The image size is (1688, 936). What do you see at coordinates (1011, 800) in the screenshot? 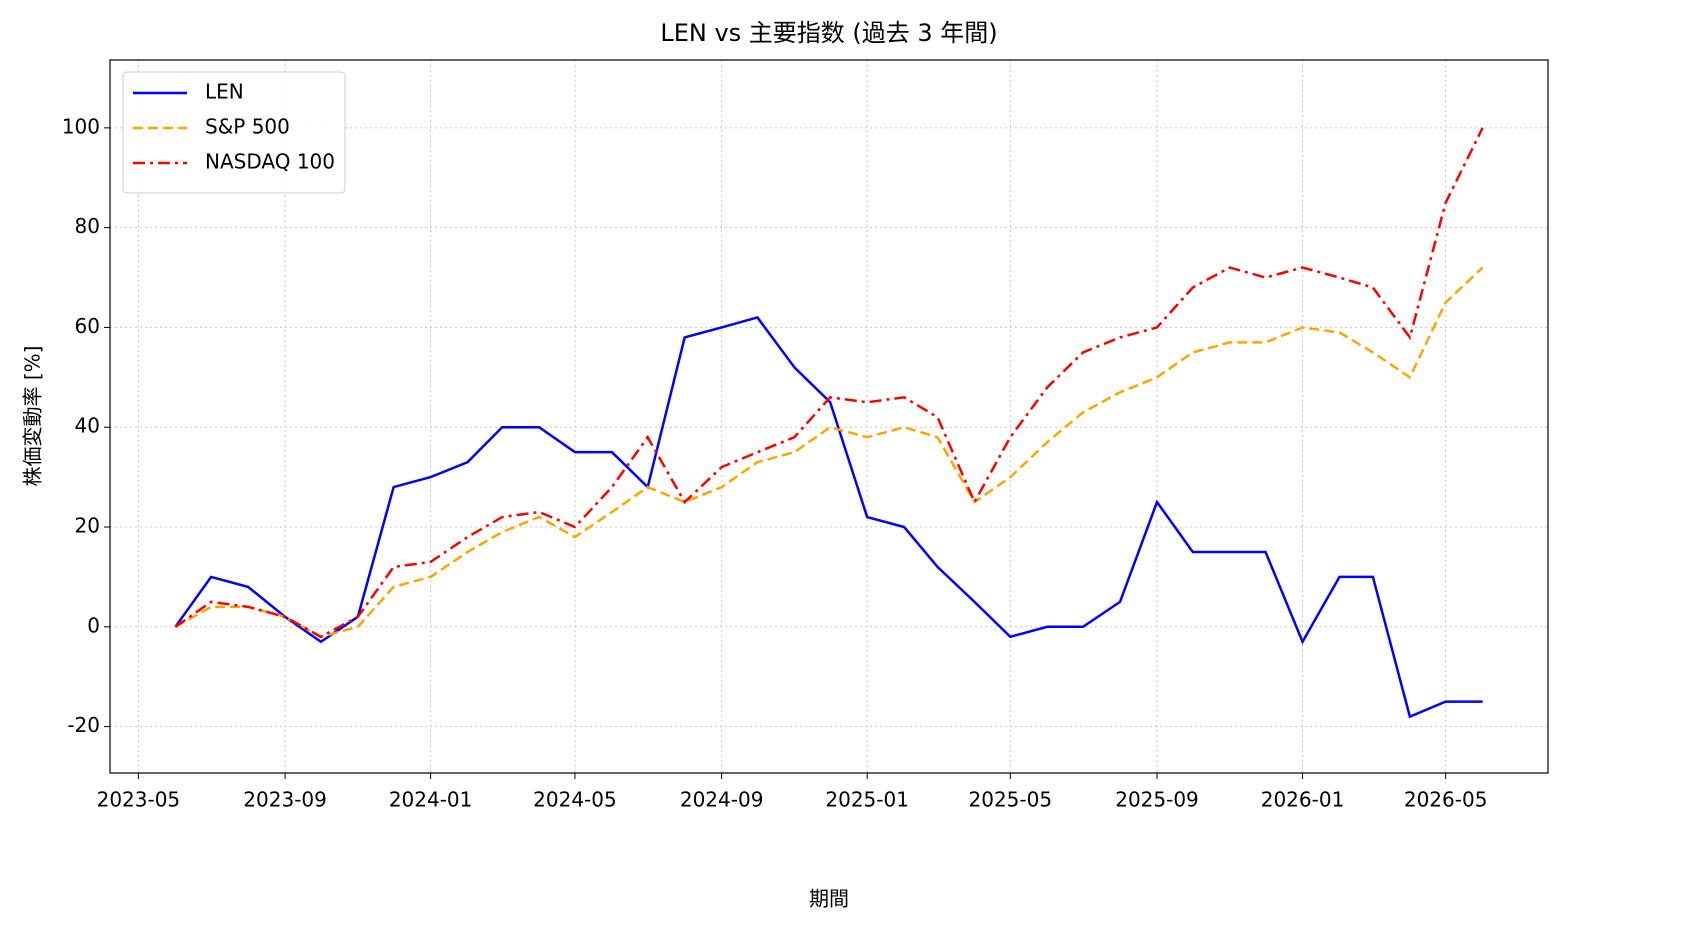
I see `x-tick-label: 2025-05` at bounding box center [1011, 800].